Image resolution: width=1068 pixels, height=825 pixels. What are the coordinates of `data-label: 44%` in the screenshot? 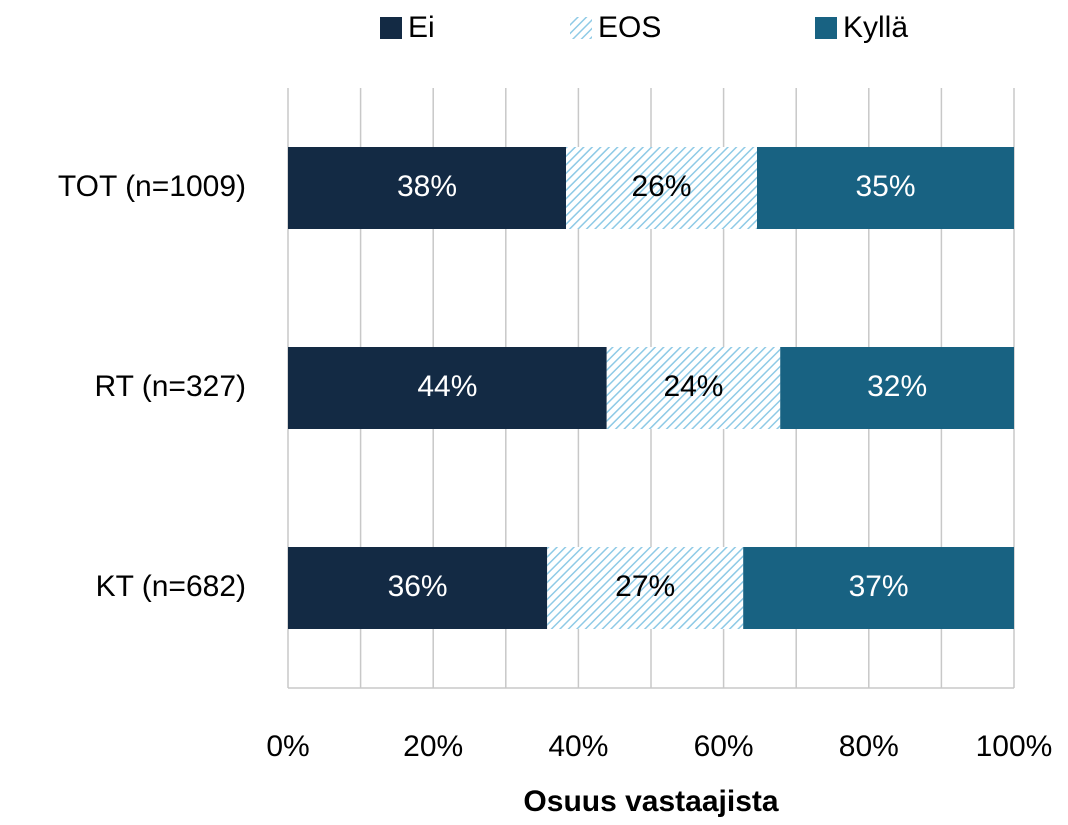 It's located at (447, 386).